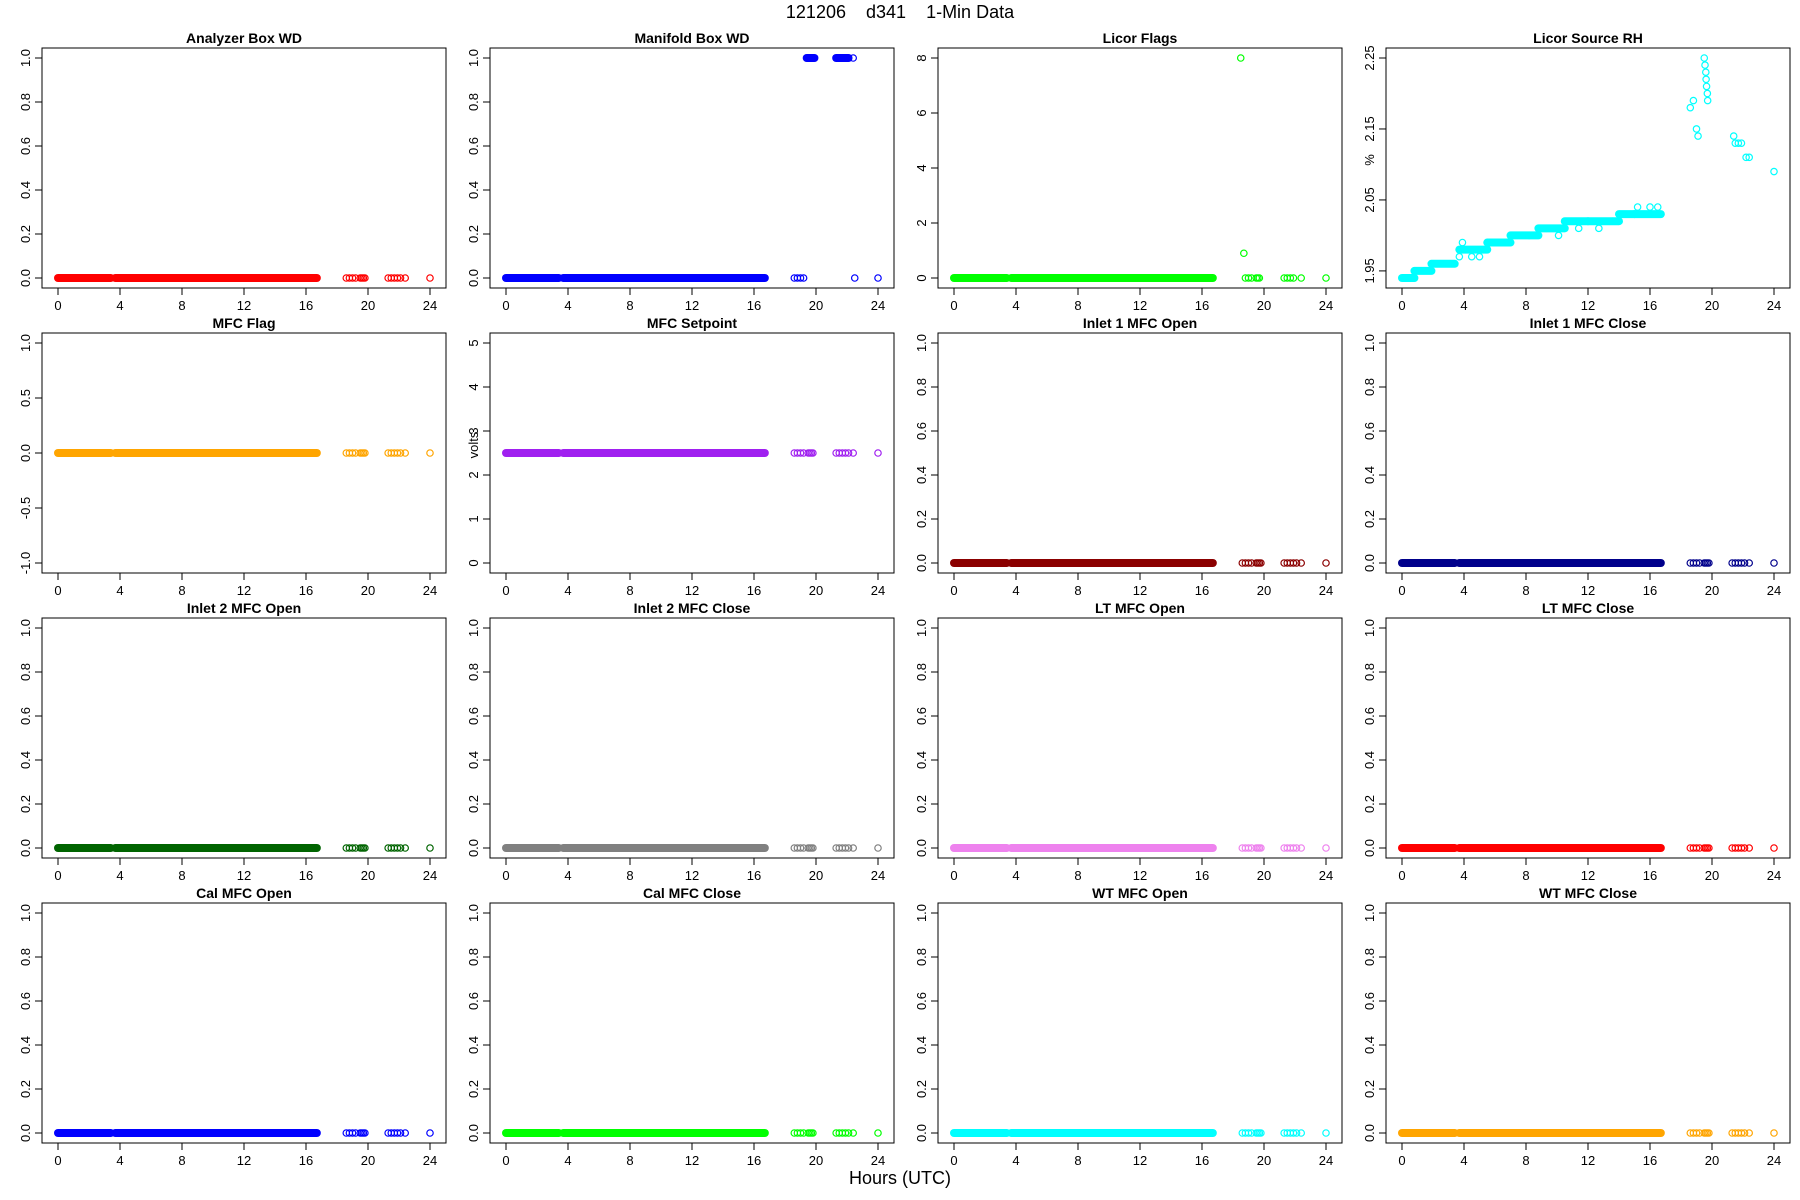 Image resolution: width=1800 pixels, height=1200 pixels. What do you see at coordinates (244, 38) in the screenshot?
I see `panel-title: Analyzer Box WD` at bounding box center [244, 38].